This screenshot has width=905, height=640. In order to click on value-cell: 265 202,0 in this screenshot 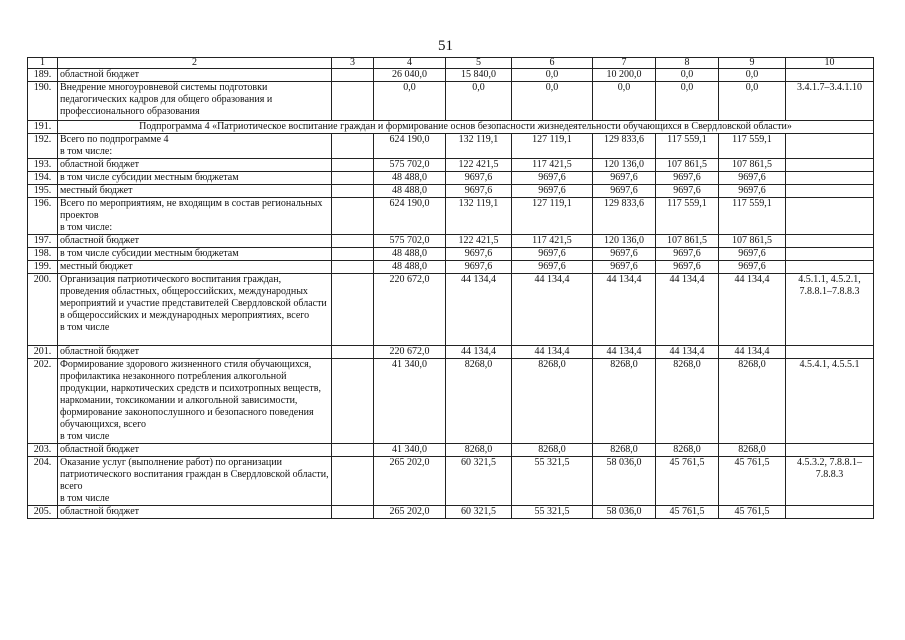, I will do `click(409, 481)`.